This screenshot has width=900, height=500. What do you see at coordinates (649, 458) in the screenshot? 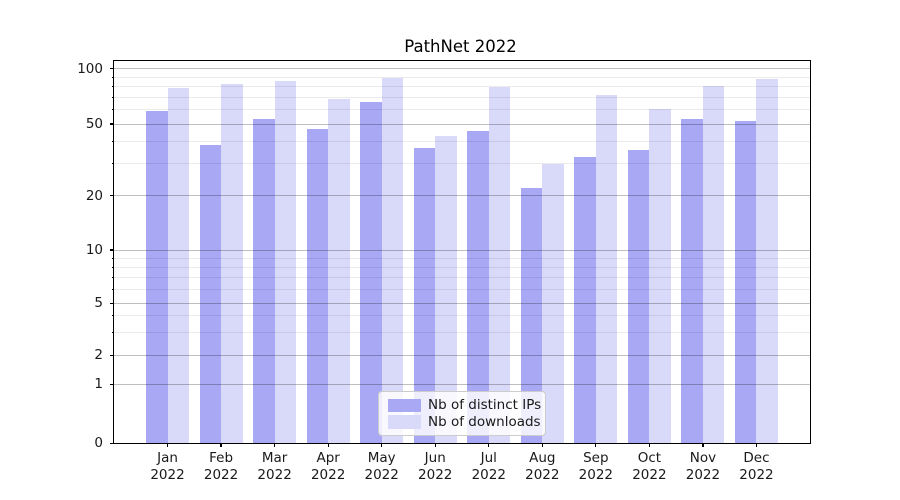
I see `x-tick-label-line: Oct` at bounding box center [649, 458].